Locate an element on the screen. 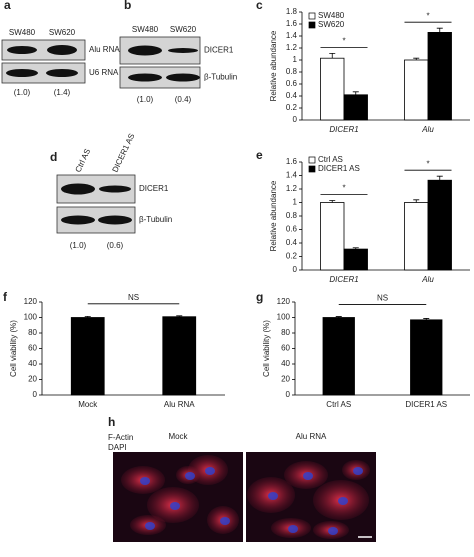 The height and width of the screenshot is (557, 474). y-tick-label: 1.6 is located at coordinates (292, 161).